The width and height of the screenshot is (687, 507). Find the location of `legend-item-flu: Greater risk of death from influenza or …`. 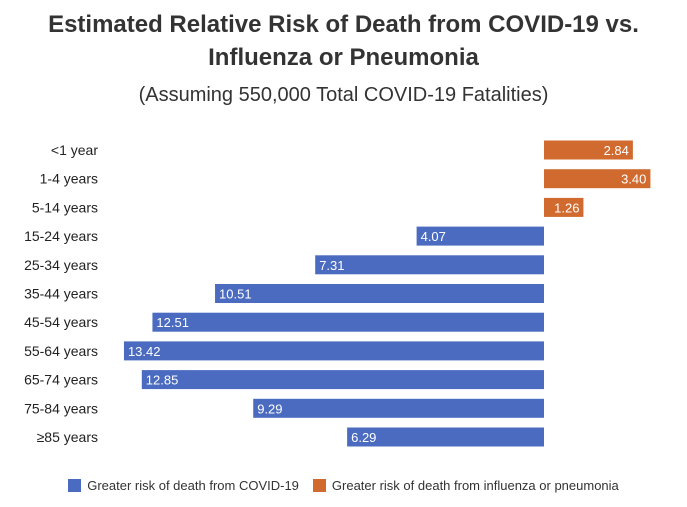

legend-item-flu: Greater risk of death from influenza or … is located at coordinates (465, 485).